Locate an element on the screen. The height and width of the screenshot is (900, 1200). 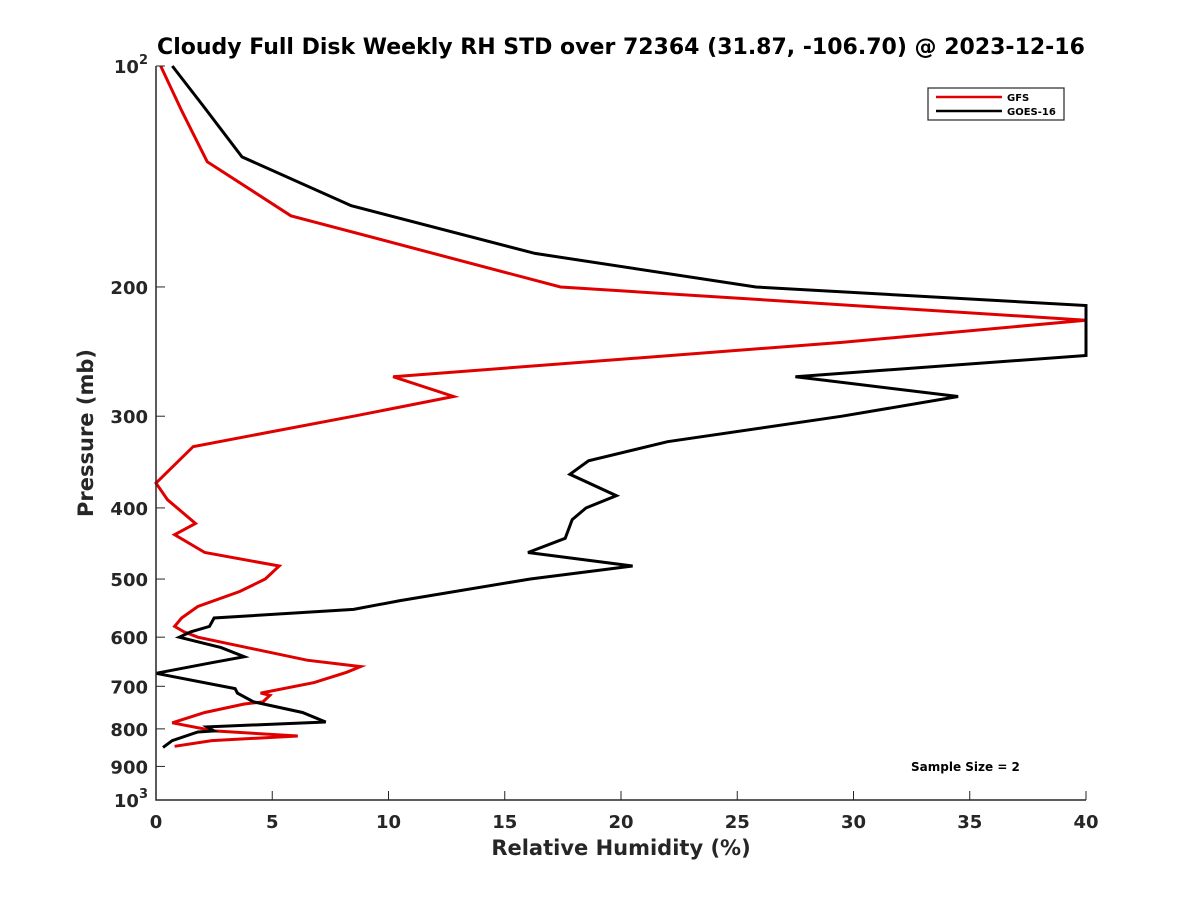
x-tick-label: 10 is located at coordinates (388, 822).